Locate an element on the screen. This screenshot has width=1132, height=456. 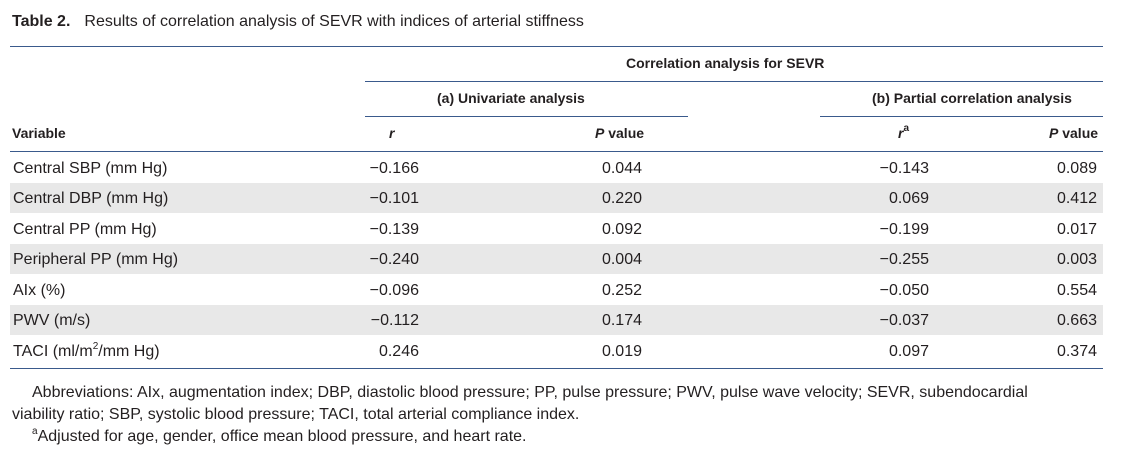
group-rule is located at coordinates (734, 81).